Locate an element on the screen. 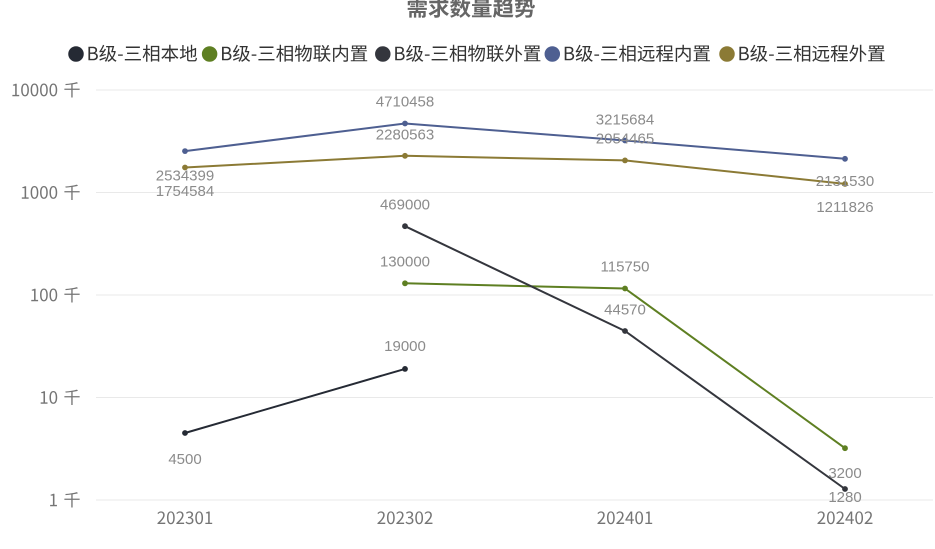  svg-text: 469000 is located at coordinates (405, 205).